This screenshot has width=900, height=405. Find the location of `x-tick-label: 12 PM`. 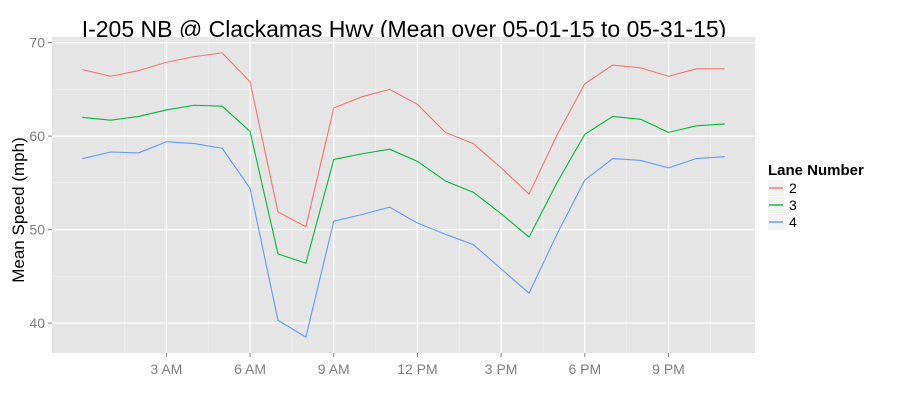

x-tick-label: 12 PM is located at coordinates (417, 369).